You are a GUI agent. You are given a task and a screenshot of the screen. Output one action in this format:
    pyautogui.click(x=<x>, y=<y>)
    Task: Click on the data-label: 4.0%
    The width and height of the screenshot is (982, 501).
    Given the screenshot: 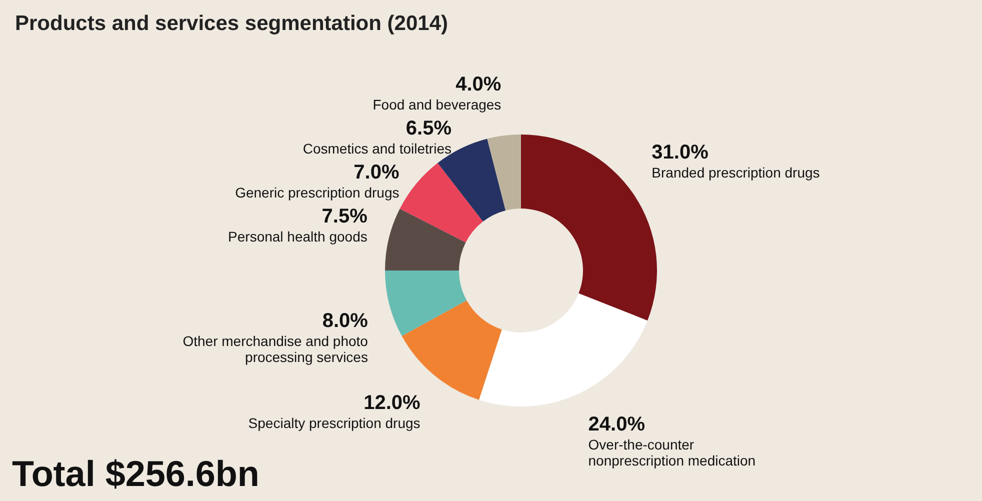 What is the action you would take?
    pyautogui.click(x=479, y=85)
    